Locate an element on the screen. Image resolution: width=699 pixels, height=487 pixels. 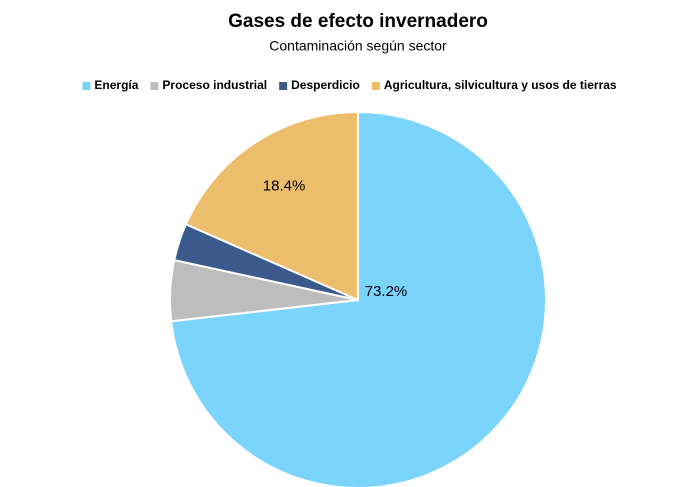
pie-slice is located at coordinates (271, 206).